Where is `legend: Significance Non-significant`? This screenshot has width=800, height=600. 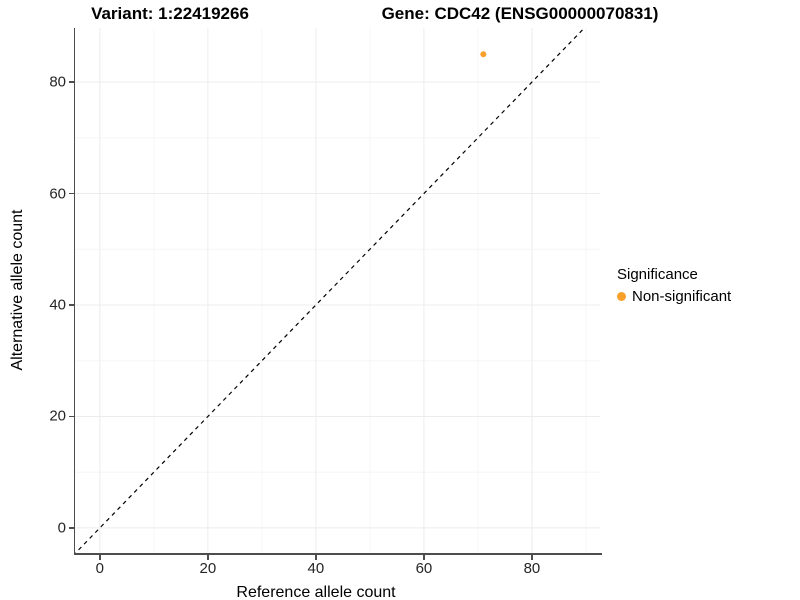 legend: Significance Non-significant is located at coordinates (674, 285).